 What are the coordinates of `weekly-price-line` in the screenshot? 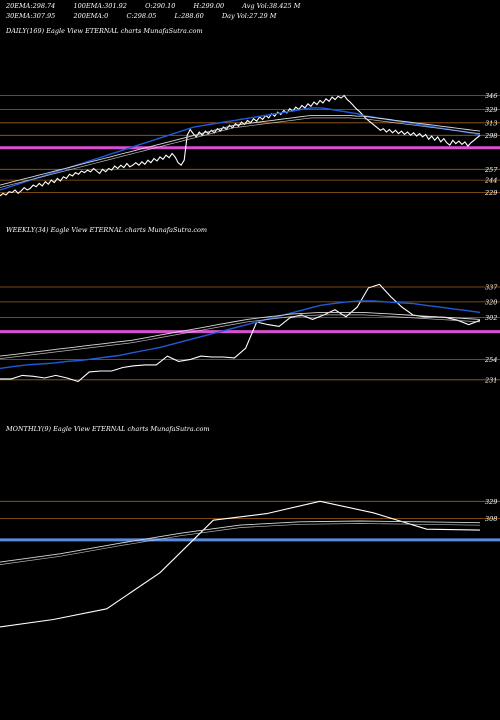 It's located at (240, 333).